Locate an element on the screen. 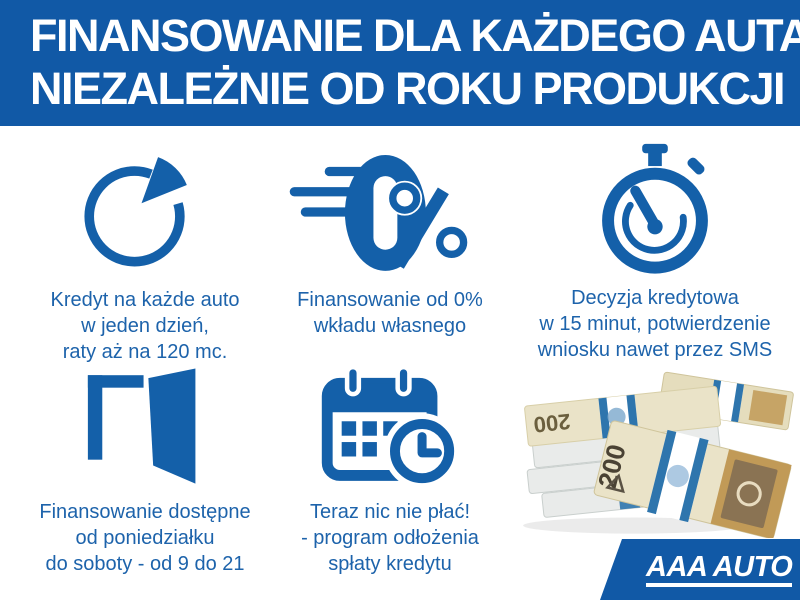 The image size is (800, 600). pie-chart-icon is located at coordinates (145, 212).